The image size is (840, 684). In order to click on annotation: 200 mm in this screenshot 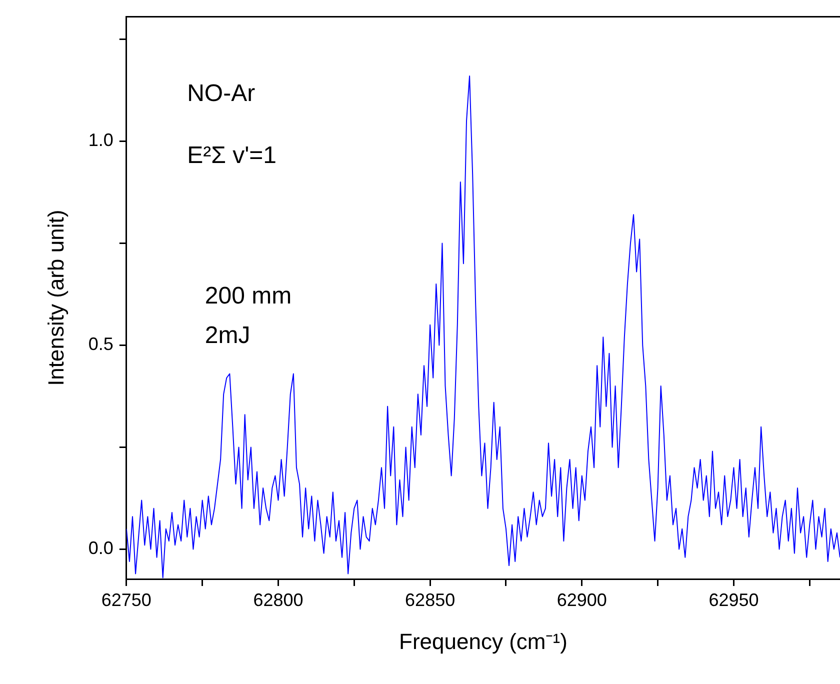, I will do `click(248, 296)`.